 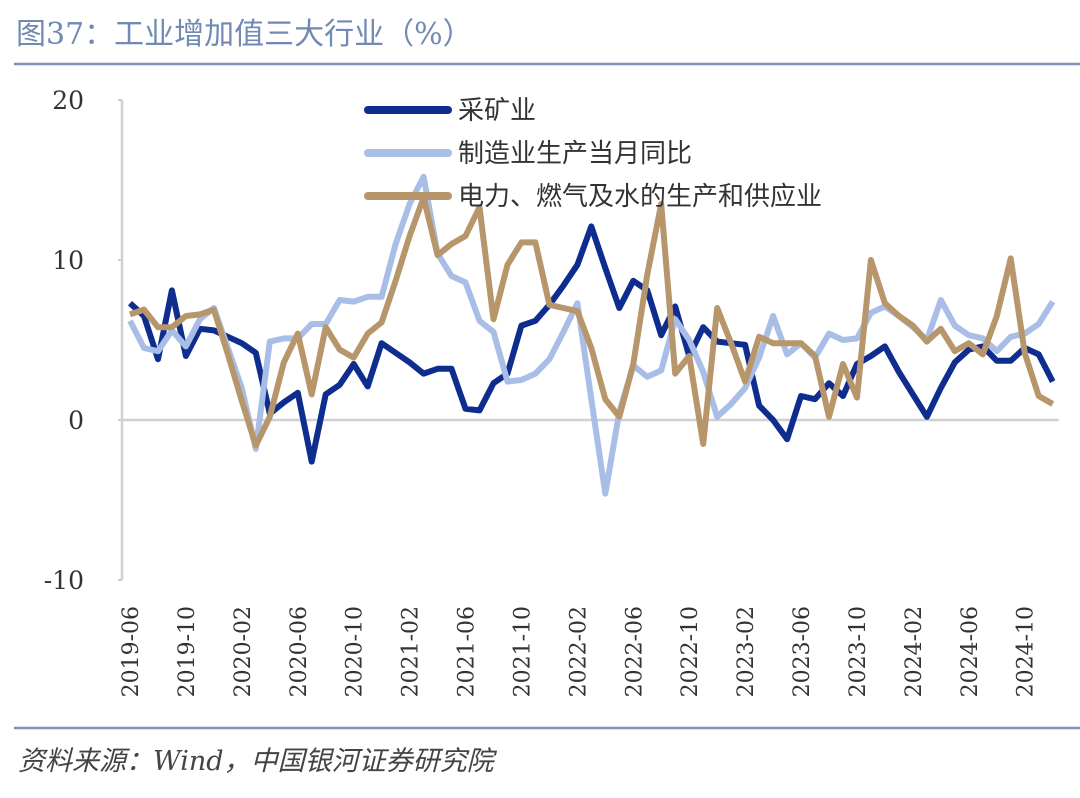 What do you see at coordinates (355, 651) in the screenshot?
I see `x-tick-label: 2020-10` at bounding box center [355, 651].